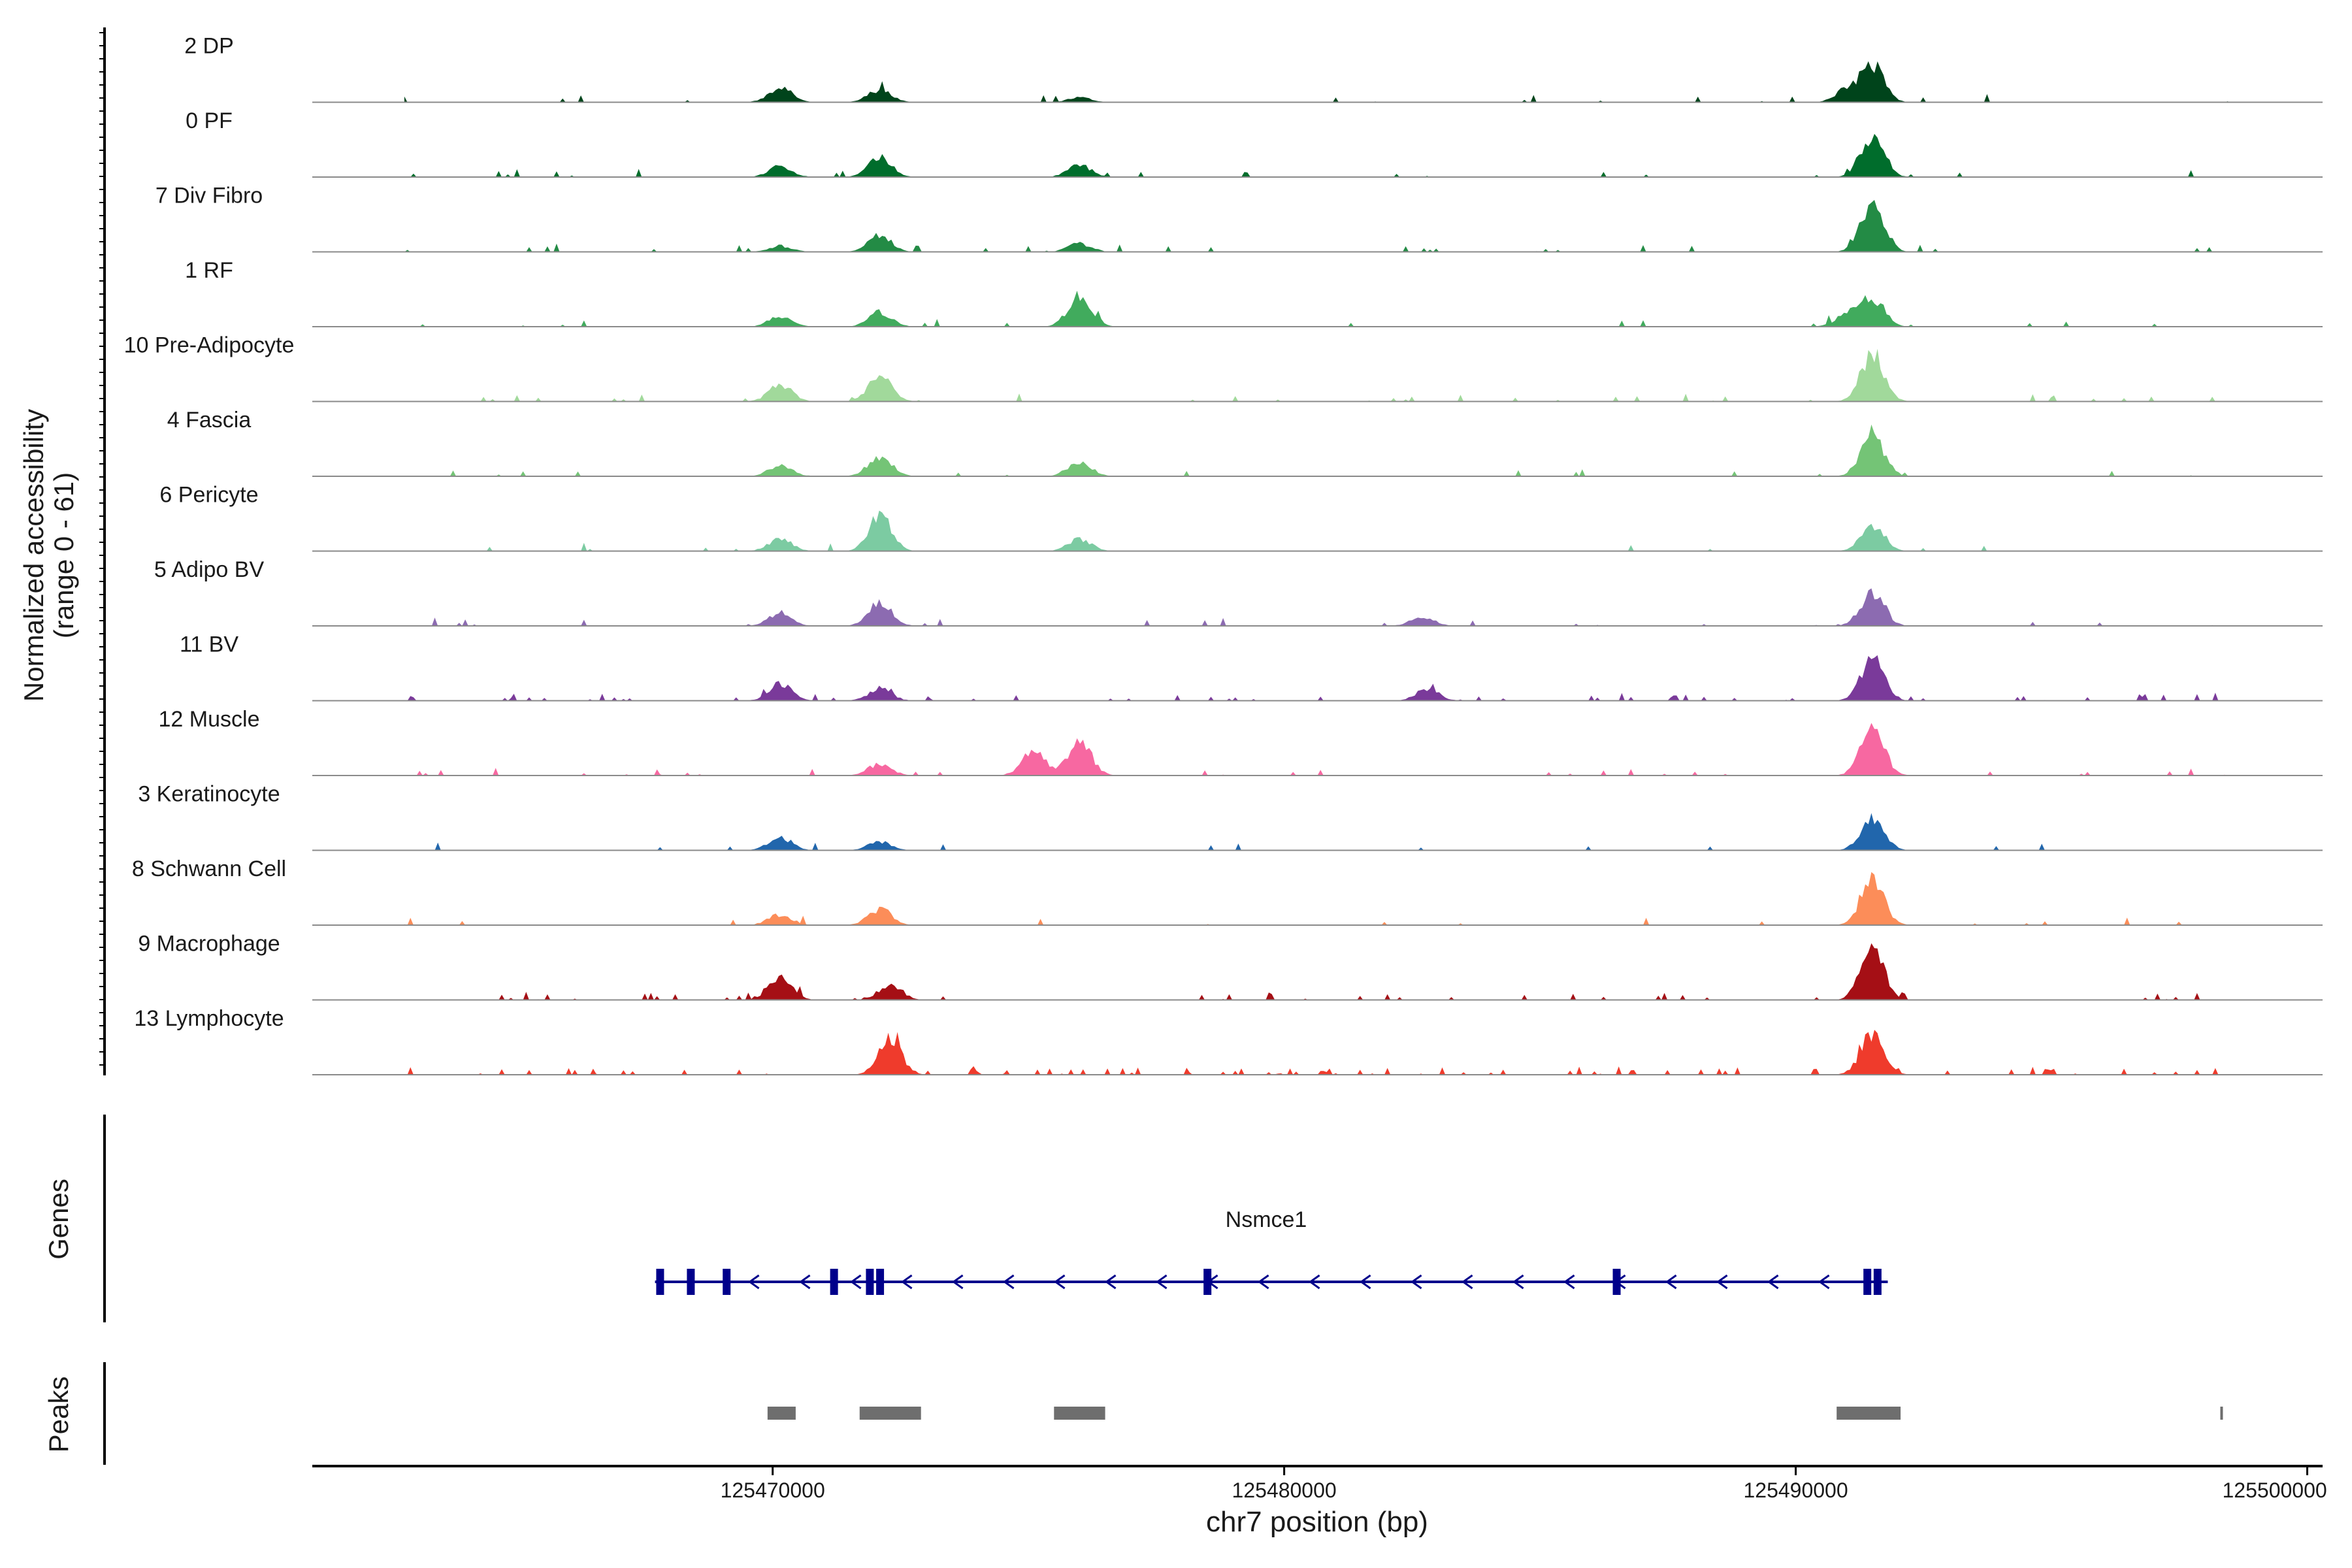  Describe the element at coordinates (965, 1218) in the screenshot. I see `genes-panel: Genes Nsmce1` at that location.